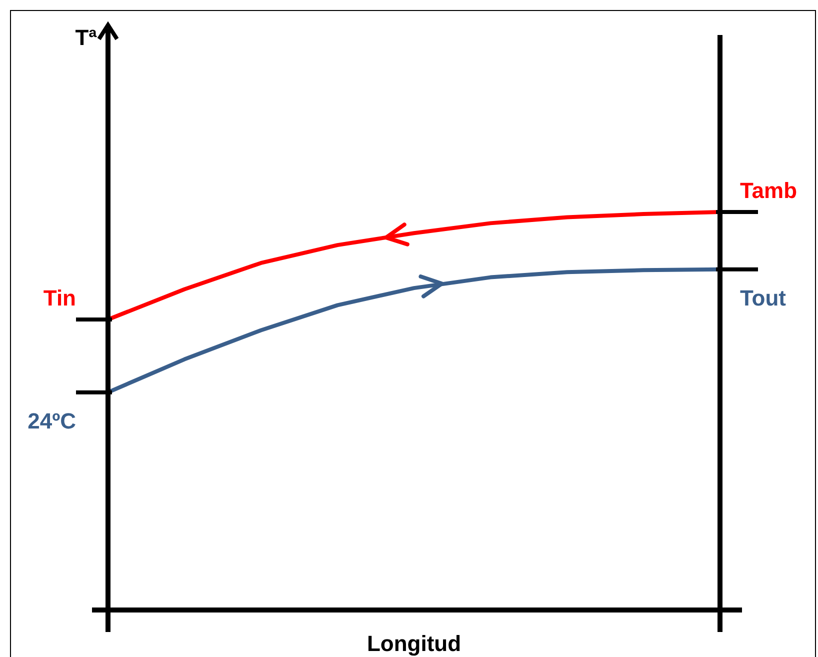 Image resolution: width=818 pixels, height=657 pixels. What do you see at coordinates (763, 297) in the screenshot?
I see `annotation: Tout` at bounding box center [763, 297].